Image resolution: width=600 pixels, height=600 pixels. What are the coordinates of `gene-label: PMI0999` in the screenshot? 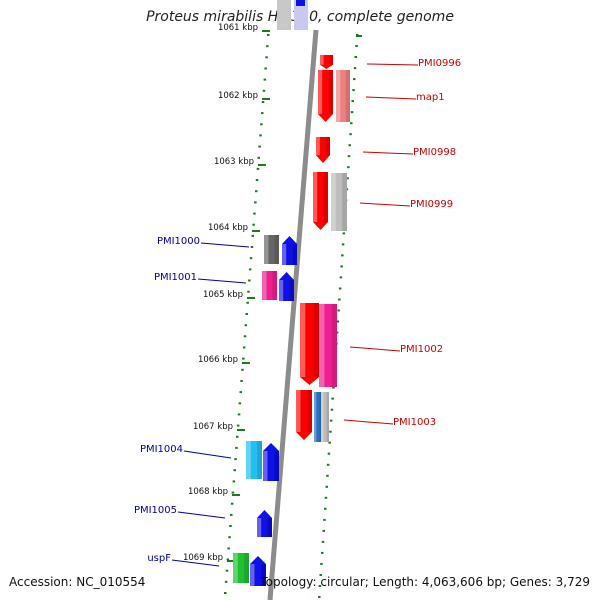 It's located at (432, 204).